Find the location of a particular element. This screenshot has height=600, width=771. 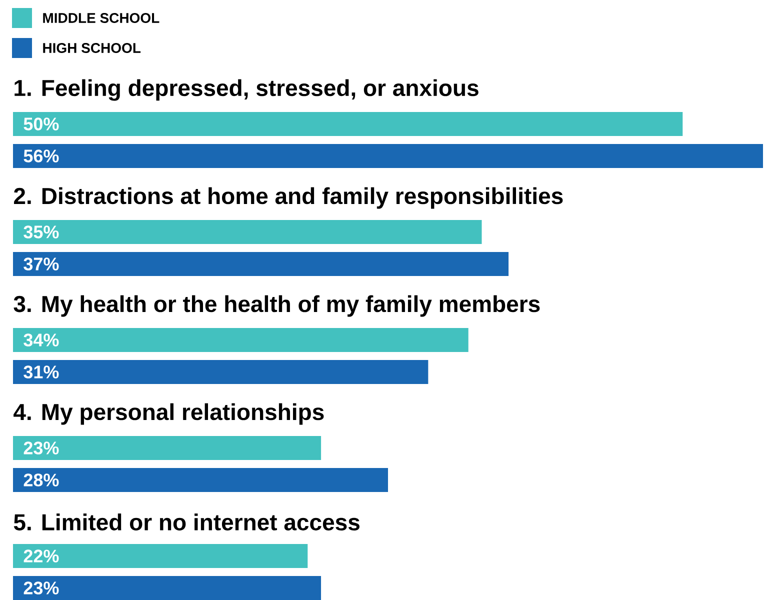

data-label: 22% is located at coordinates (41, 556).